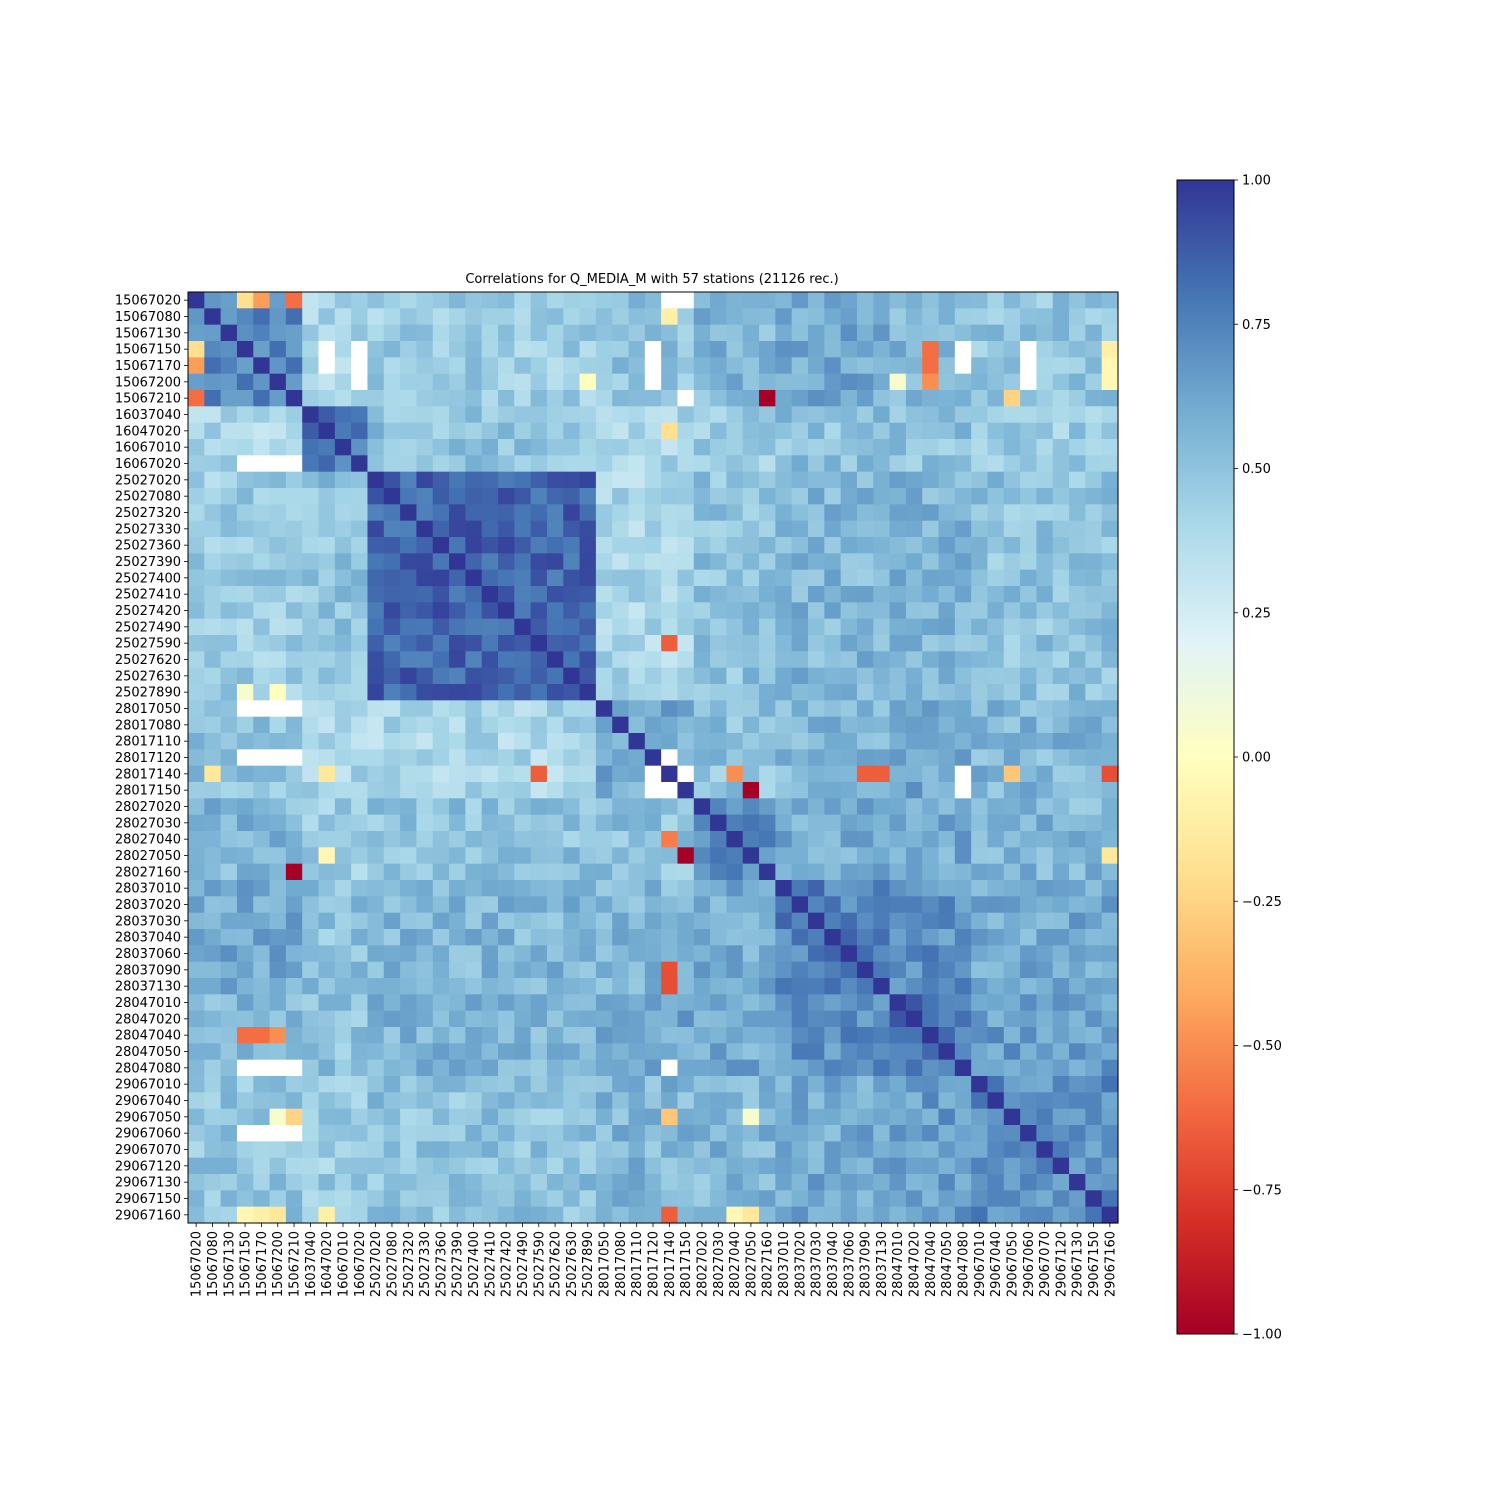 The image size is (1500, 1500). I want to click on x-tick-label: 16047020, so click(327, 1264).